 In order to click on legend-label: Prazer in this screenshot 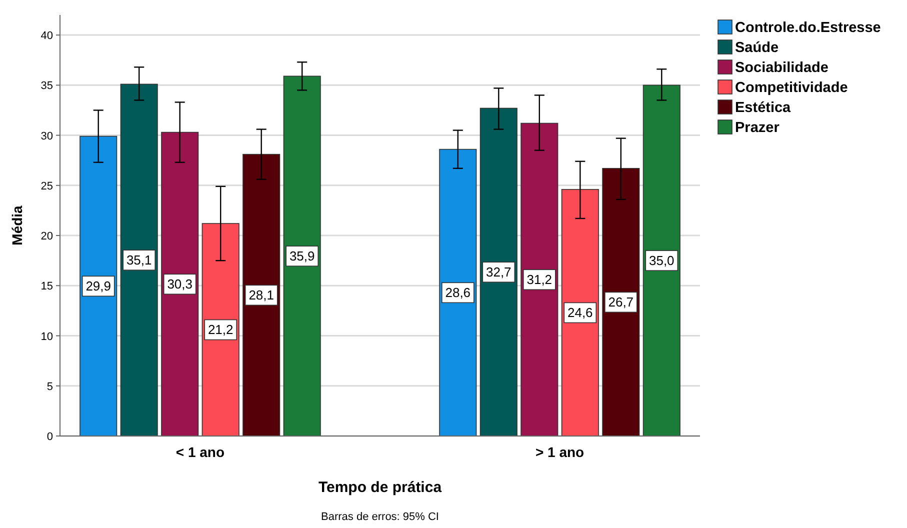, I will do `click(757, 128)`.